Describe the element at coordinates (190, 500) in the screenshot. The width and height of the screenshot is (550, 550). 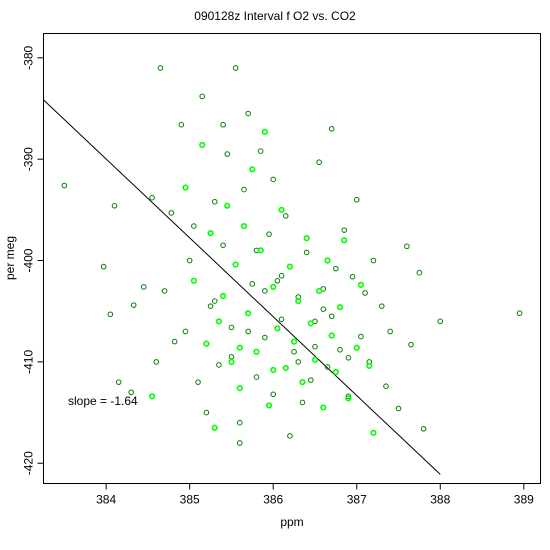
I see `x-tick-label: 385` at that location.